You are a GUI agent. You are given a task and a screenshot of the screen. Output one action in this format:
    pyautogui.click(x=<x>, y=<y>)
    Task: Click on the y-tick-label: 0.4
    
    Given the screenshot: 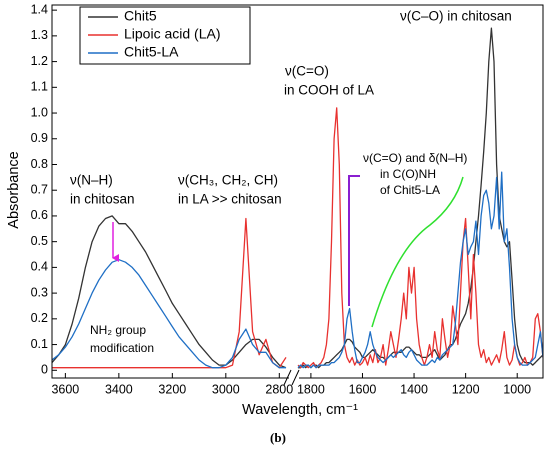 What is the action you would take?
    pyautogui.click(x=39, y=267)
    